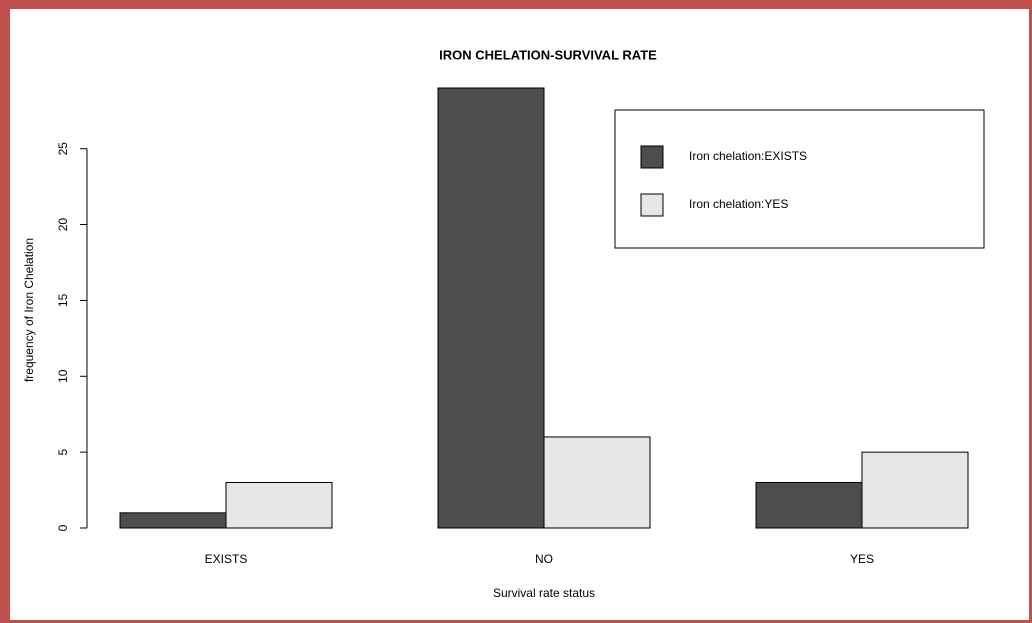  I want to click on x-axis-label: Survival rate status, so click(544, 593).